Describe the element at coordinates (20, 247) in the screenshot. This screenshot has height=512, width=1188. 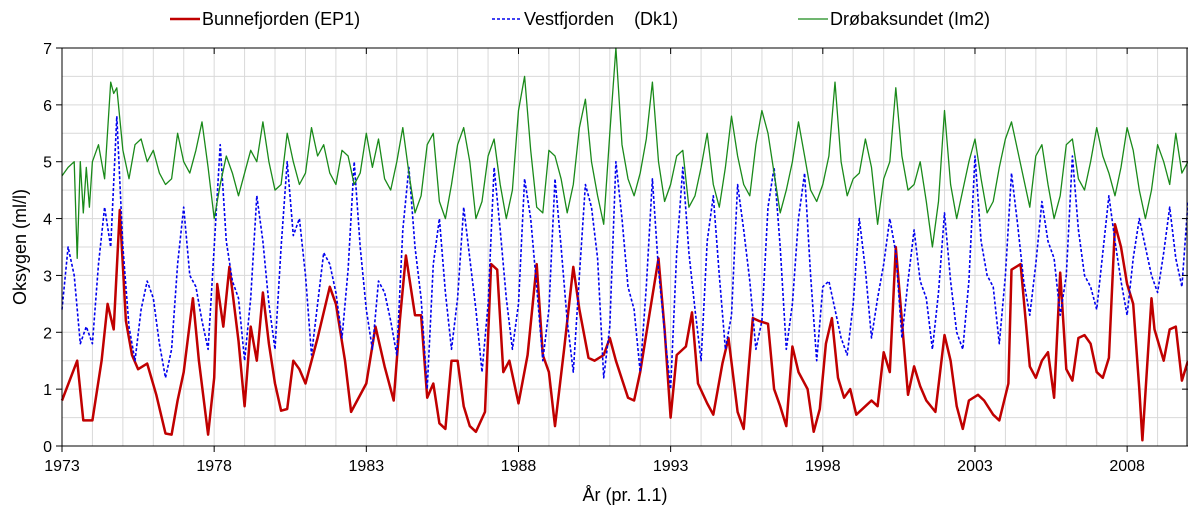
I see `y-axis-label: Oksygen (ml/l)` at that location.